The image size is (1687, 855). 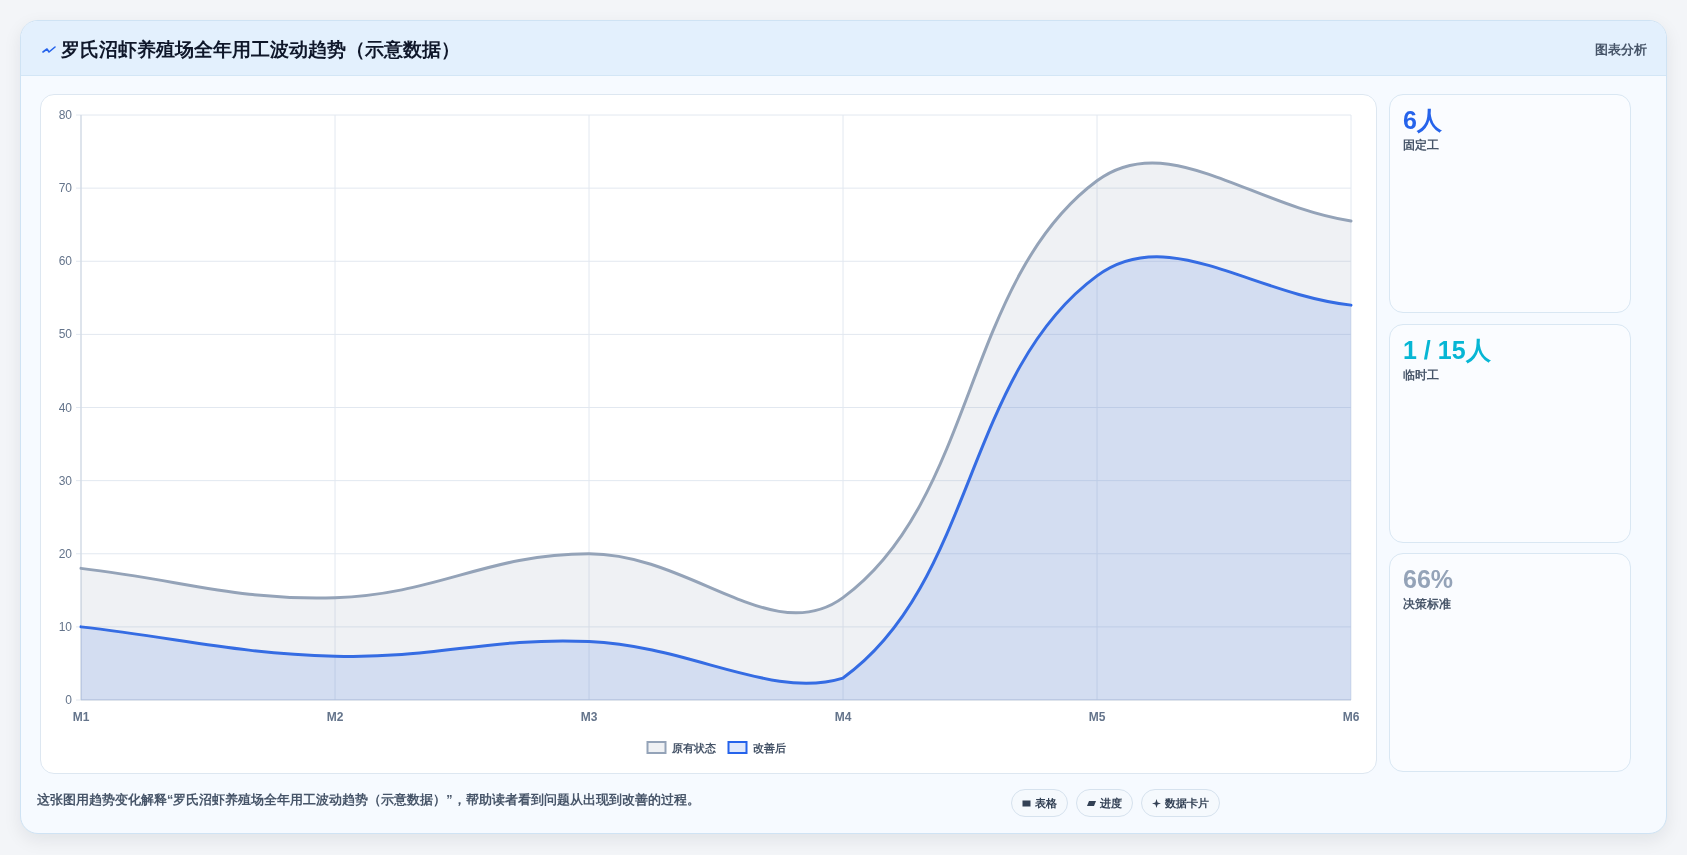 What do you see at coordinates (1046, 803) in the screenshot?
I see `text: 表格` at bounding box center [1046, 803].